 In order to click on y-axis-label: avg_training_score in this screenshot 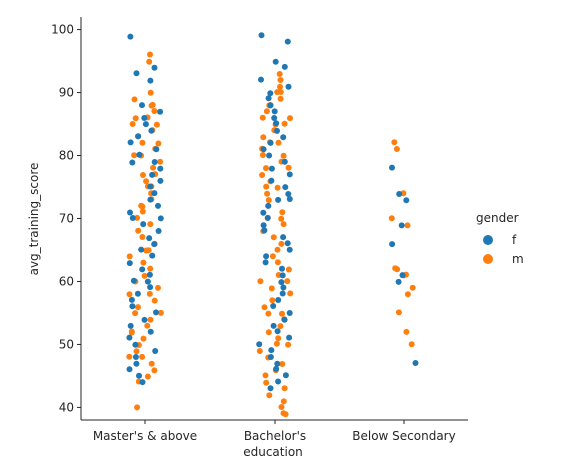, I will do `click(34, 219)`.